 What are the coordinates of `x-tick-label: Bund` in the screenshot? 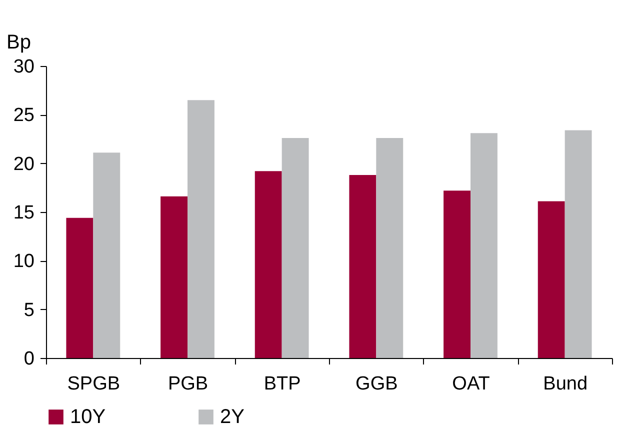 It's located at (565, 384).